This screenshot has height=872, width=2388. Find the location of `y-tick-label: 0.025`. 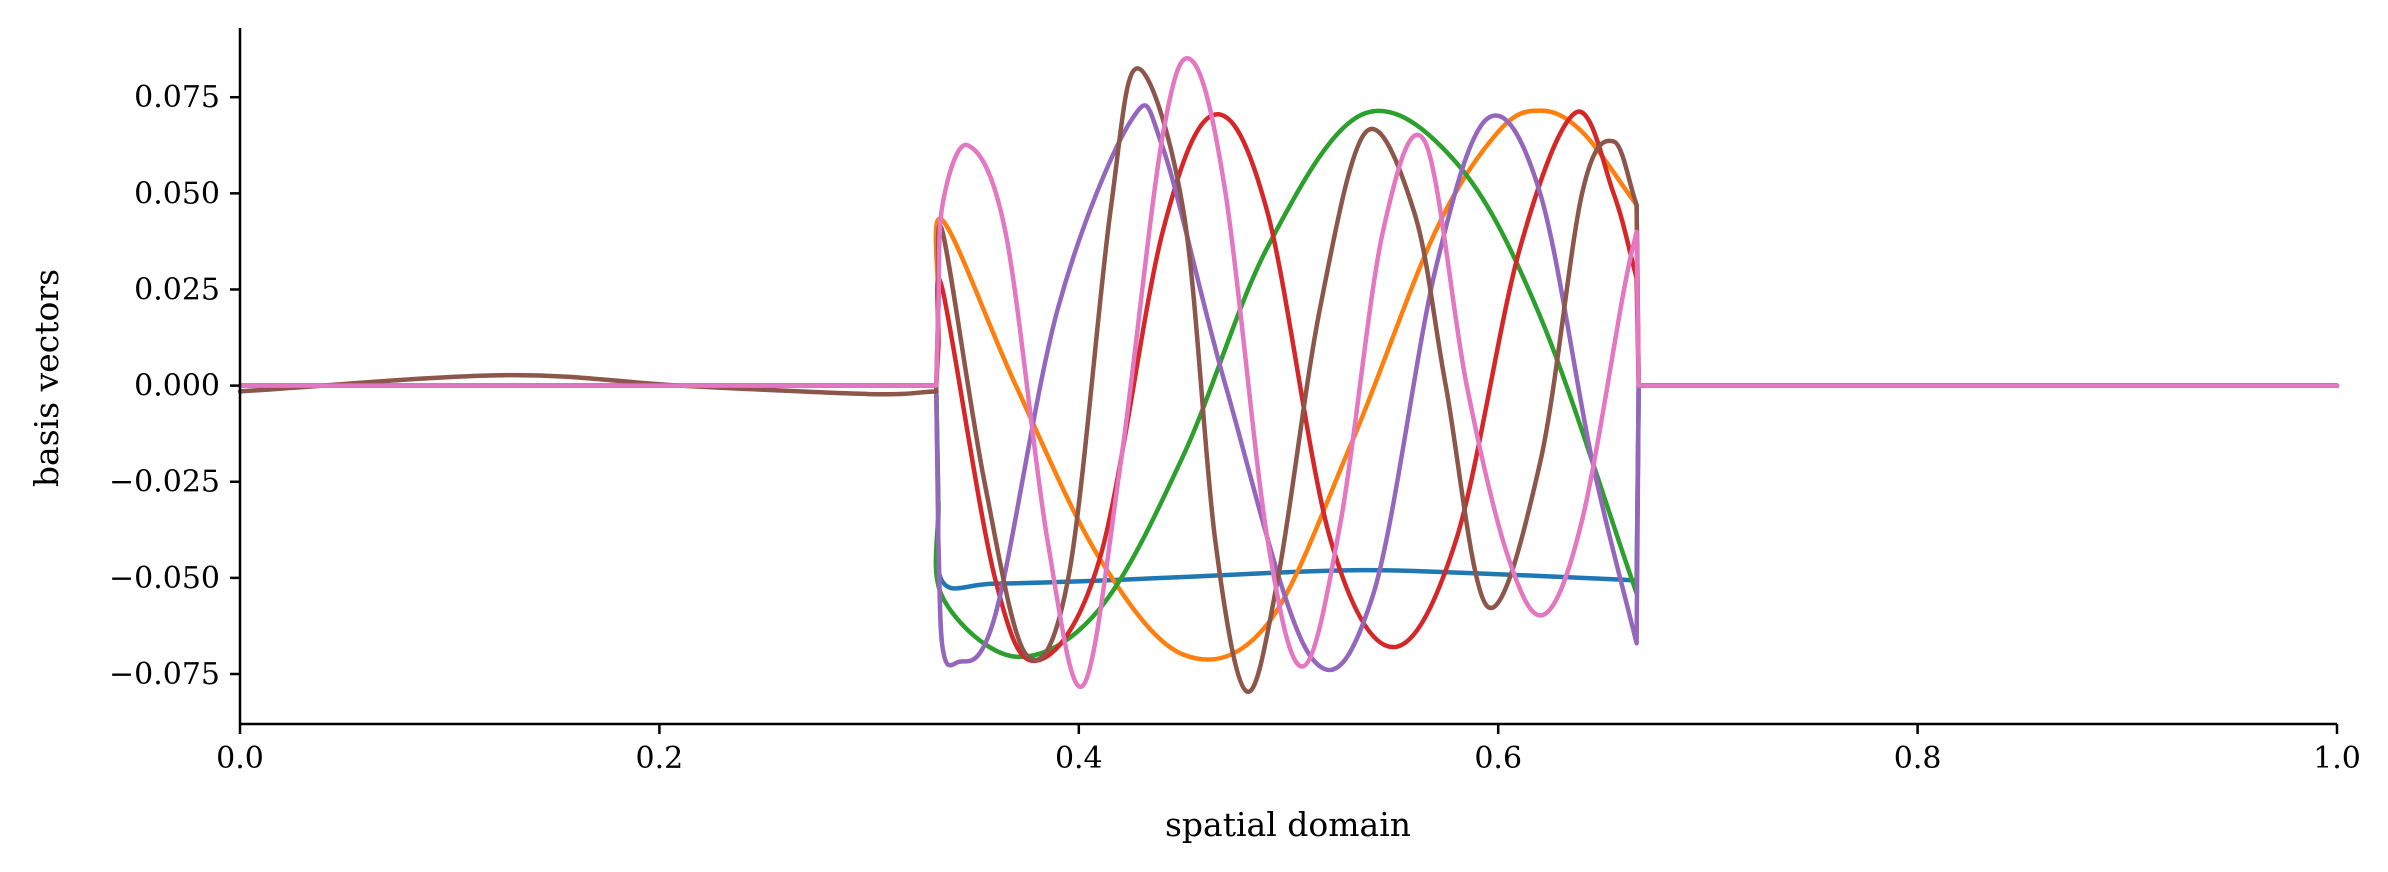

y-tick-label: 0.025 is located at coordinates (177, 289).